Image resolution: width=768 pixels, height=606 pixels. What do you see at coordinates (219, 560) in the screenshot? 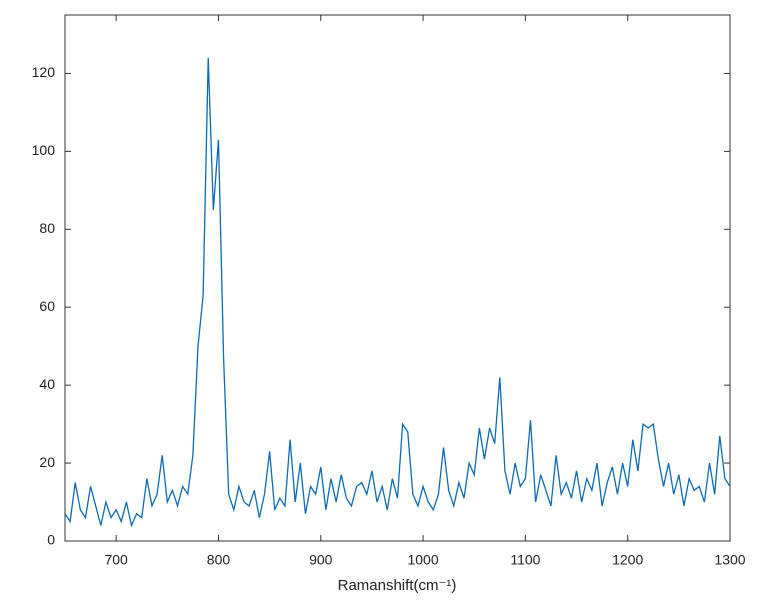
I see `x-tick-label: 800` at bounding box center [219, 560].